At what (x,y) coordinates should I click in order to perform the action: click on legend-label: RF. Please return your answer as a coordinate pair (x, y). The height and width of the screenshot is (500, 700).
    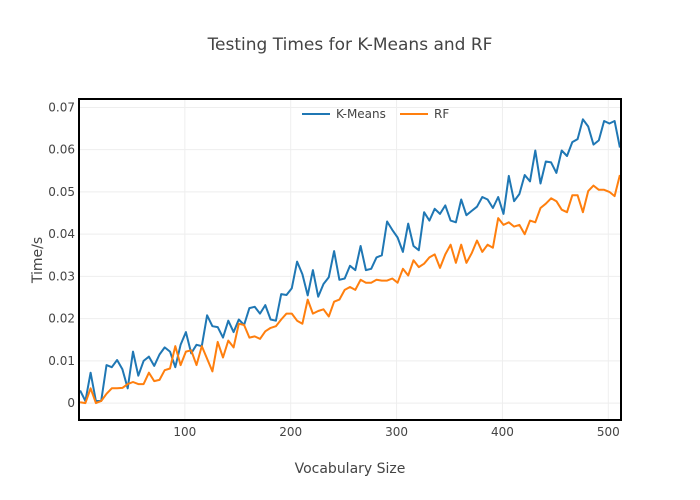
    Looking at the image, I should click on (441, 114).